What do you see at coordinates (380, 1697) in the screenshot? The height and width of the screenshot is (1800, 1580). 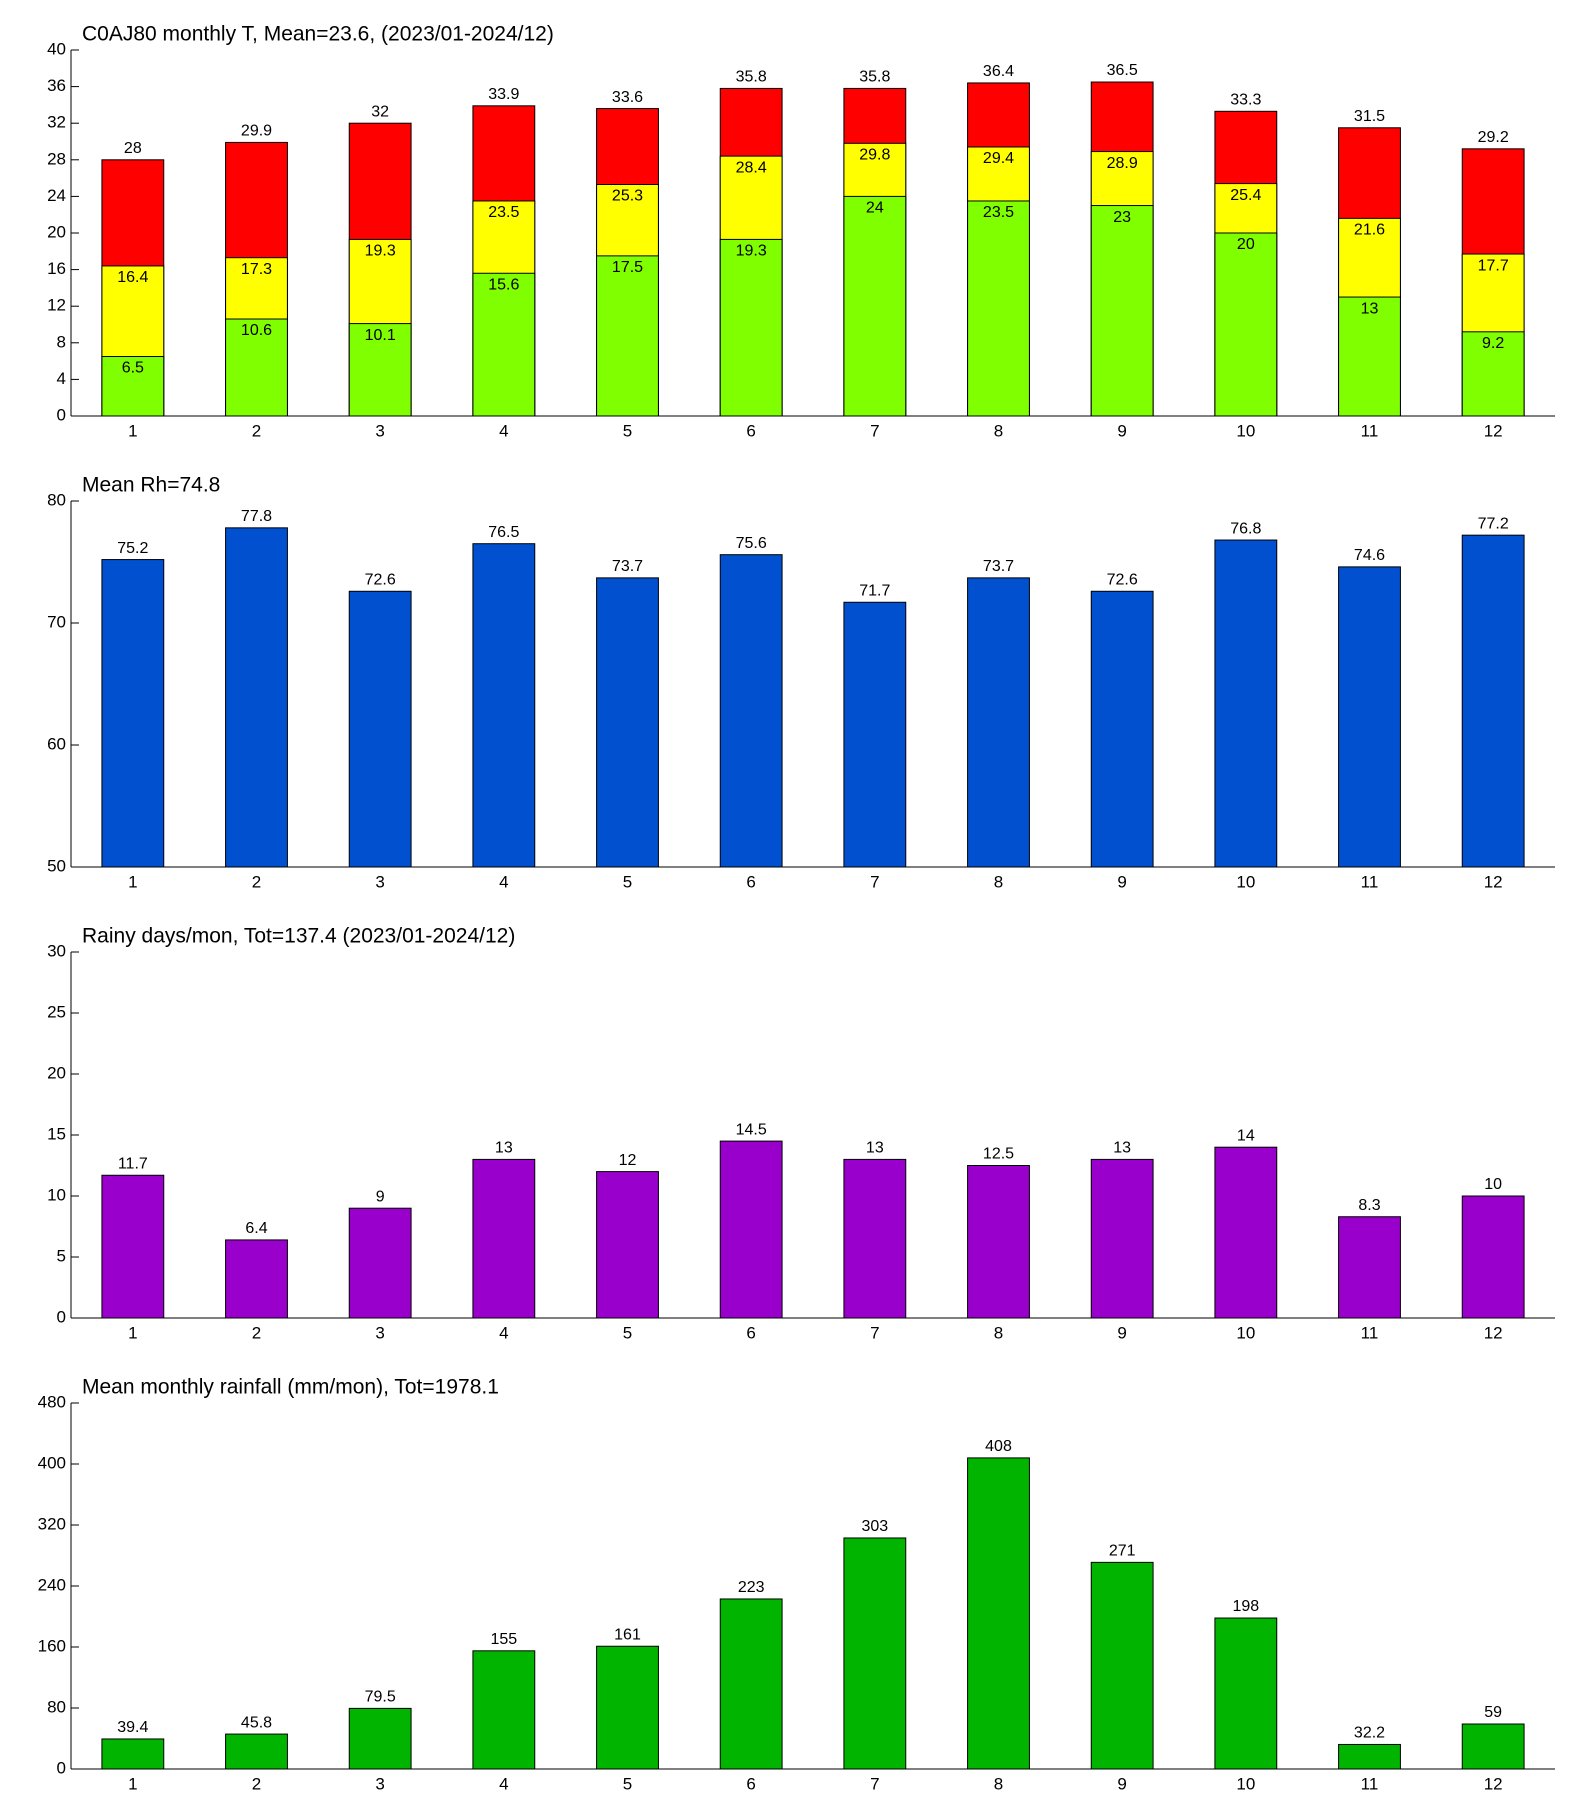 I see `value-label: 79.5` at bounding box center [380, 1697].